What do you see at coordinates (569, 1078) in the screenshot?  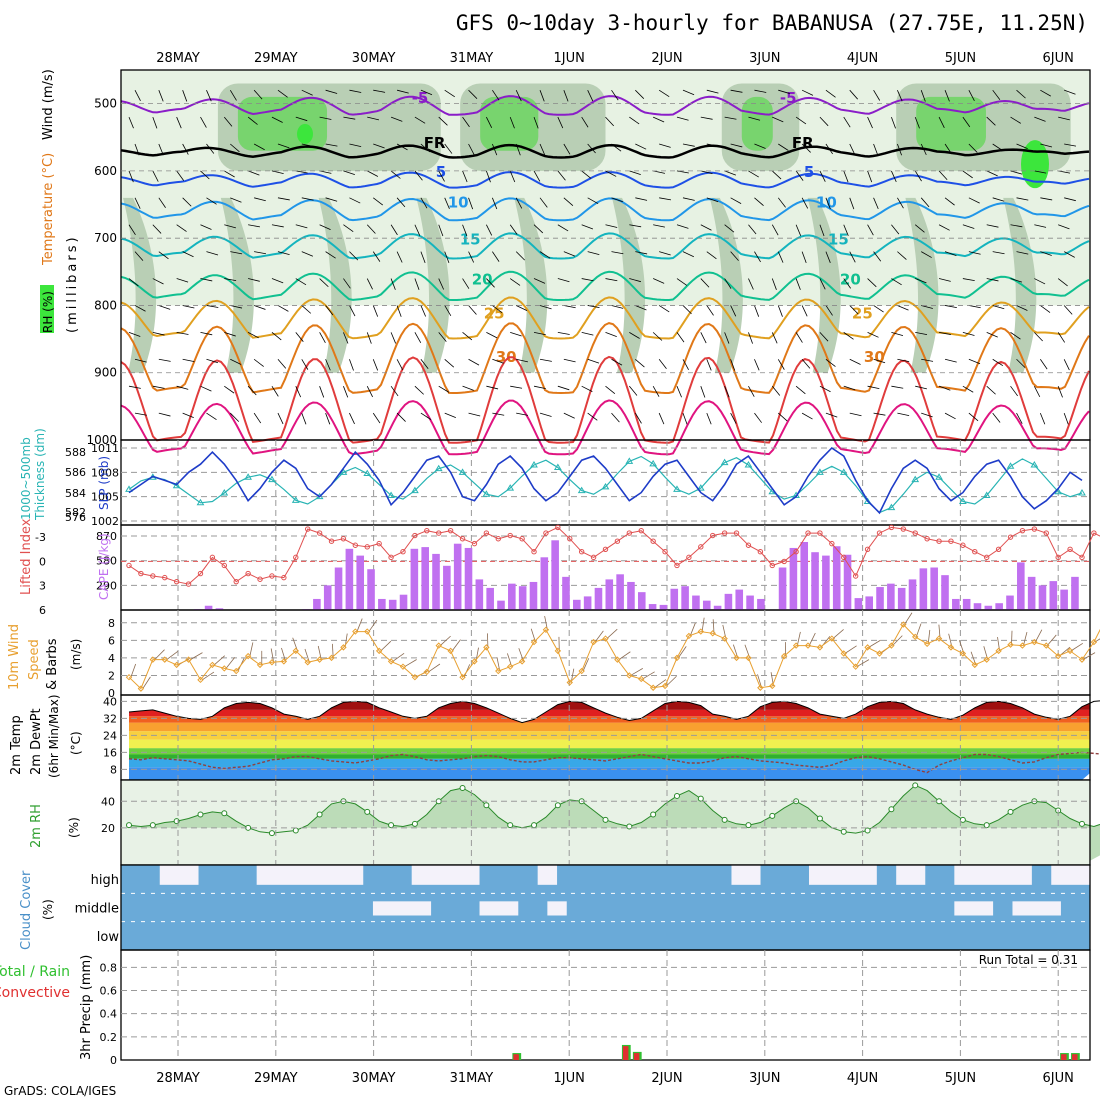 I see `date-label-bottom: 1JUN` at bounding box center [569, 1078].